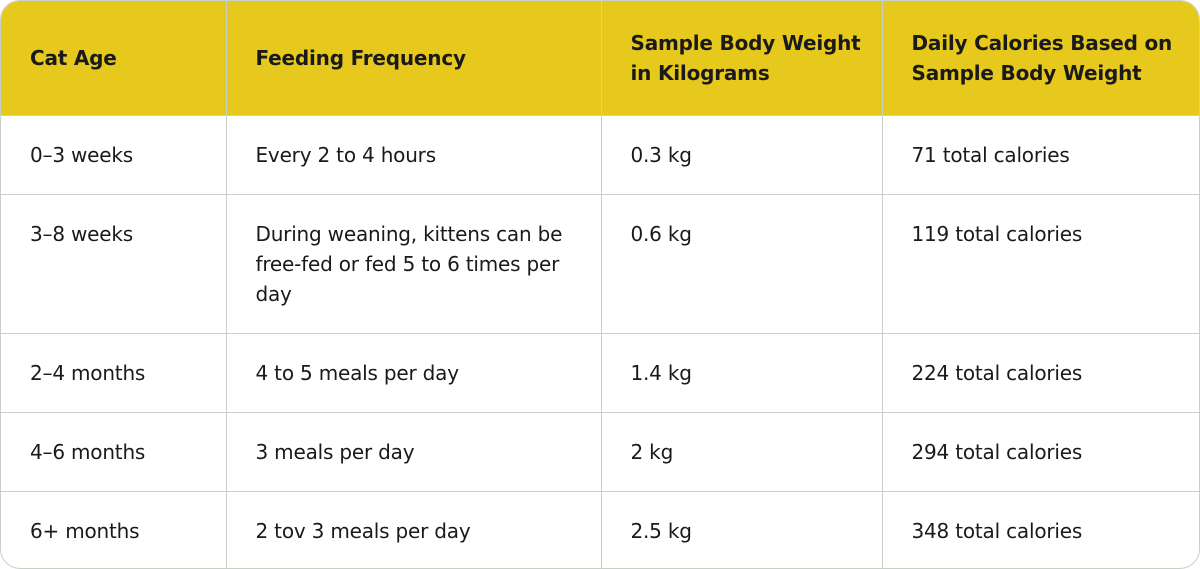 This screenshot has height=569, width=1200. Describe the element at coordinates (742, 58) in the screenshot. I see `header-cell: Sample Body Weight in Kilograms` at that location.